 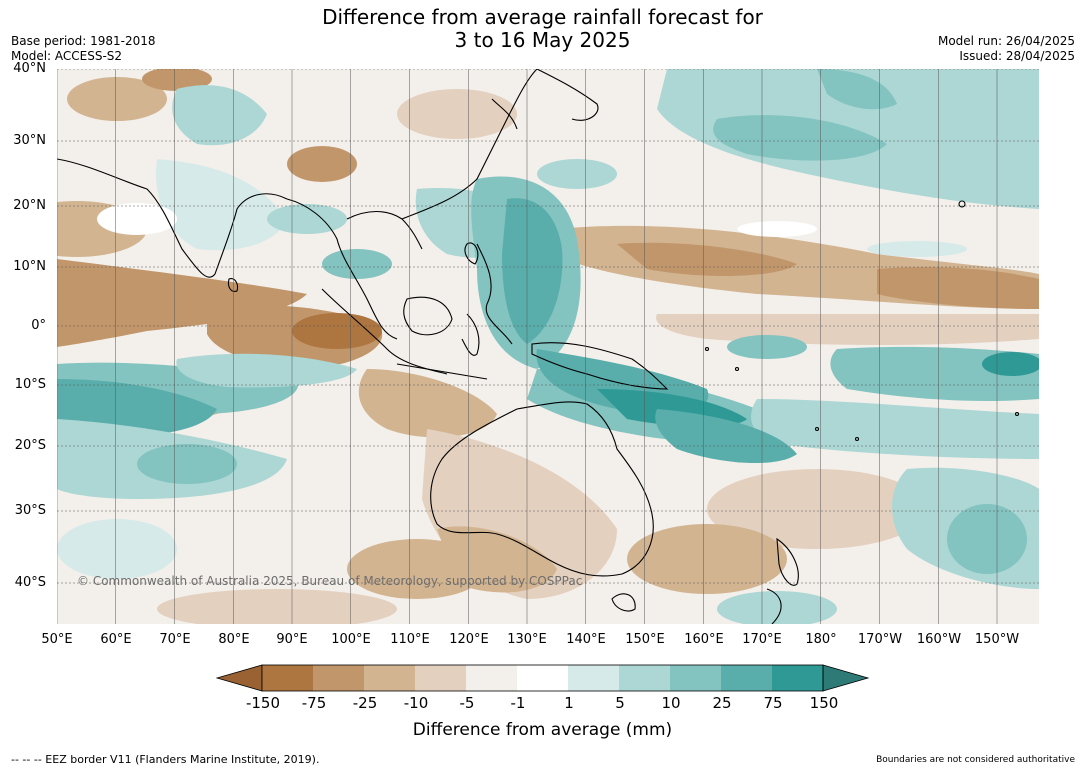 What do you see at coordinates (469, 639) in the screenshot?
I see `lon-label-120e: 120°E` at bounding box center [469, 639].